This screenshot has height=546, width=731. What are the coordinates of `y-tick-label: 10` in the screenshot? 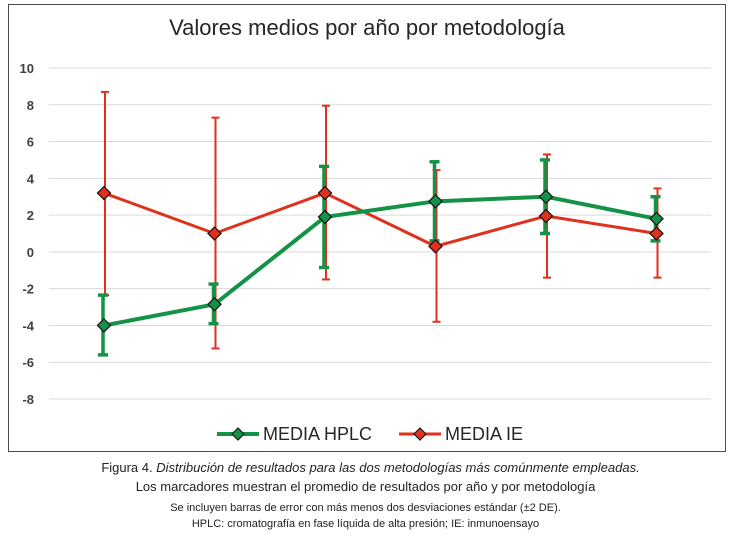 It's located at (27, 68).